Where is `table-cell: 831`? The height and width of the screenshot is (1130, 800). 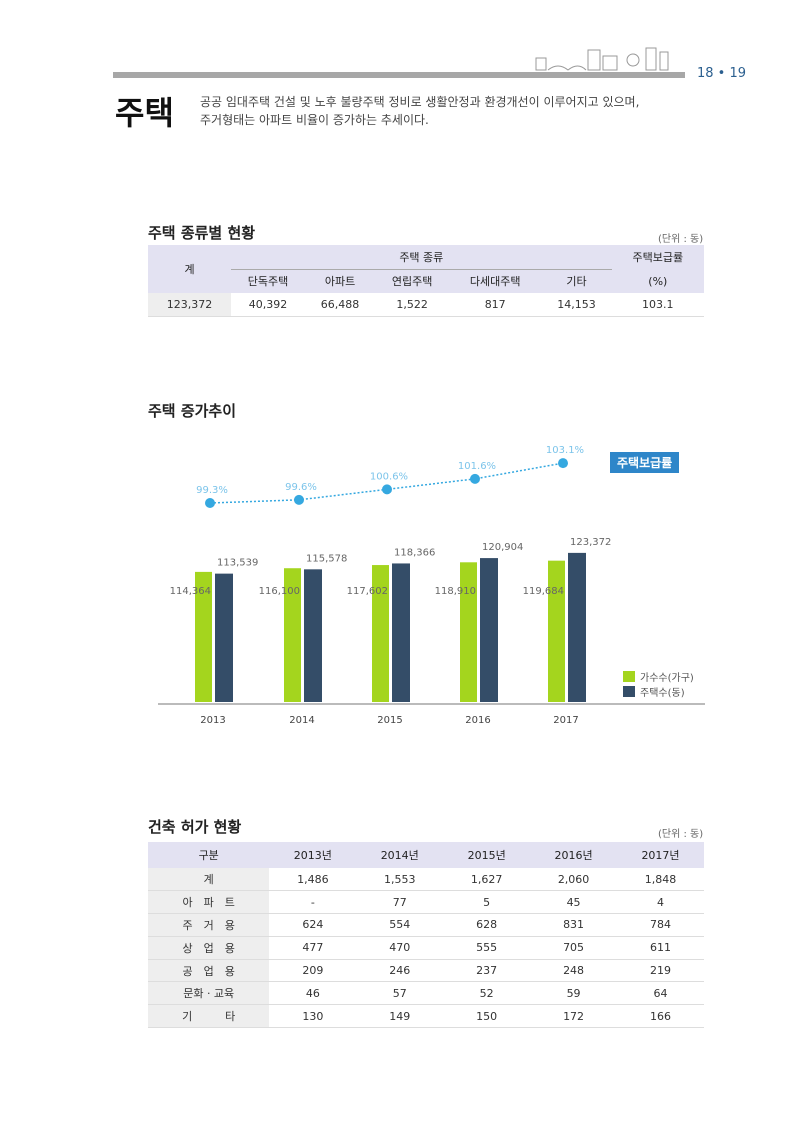 table-cell: 831 is located at coordinates (574, 925).